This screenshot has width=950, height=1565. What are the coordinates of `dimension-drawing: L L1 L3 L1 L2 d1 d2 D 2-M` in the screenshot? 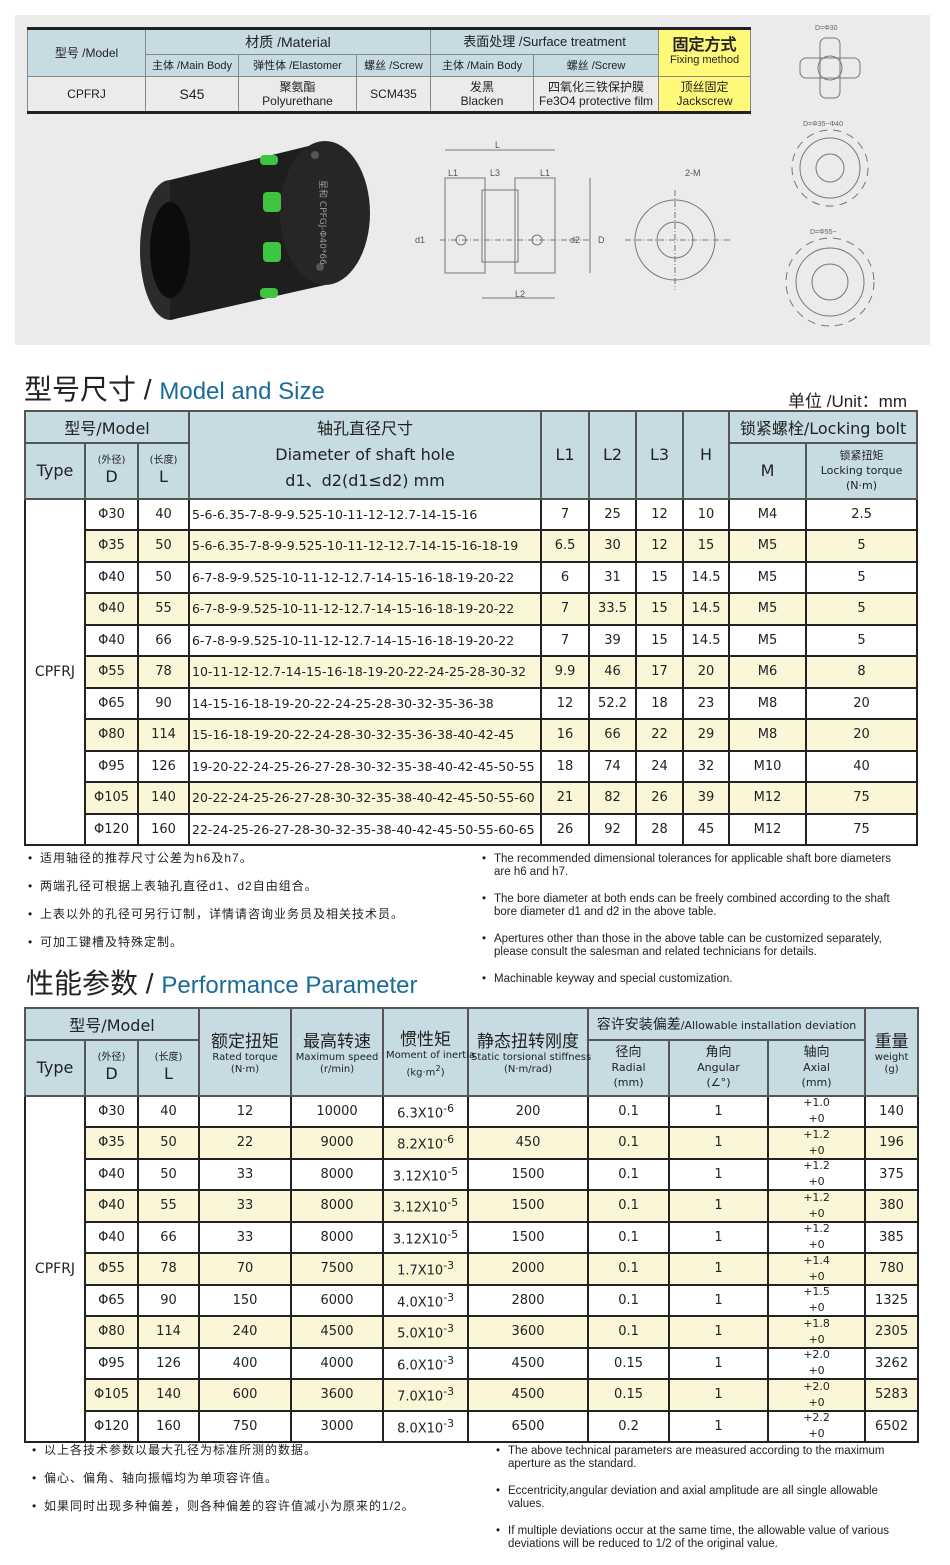 It's located at (572, 219).